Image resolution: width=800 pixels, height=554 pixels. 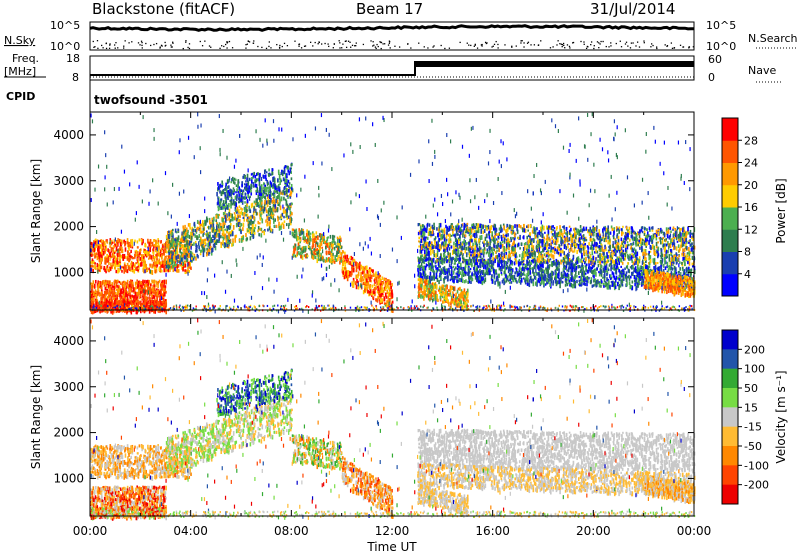 I want to click on station-title: Blackstone (fitACF), so click(x=163, y=9).